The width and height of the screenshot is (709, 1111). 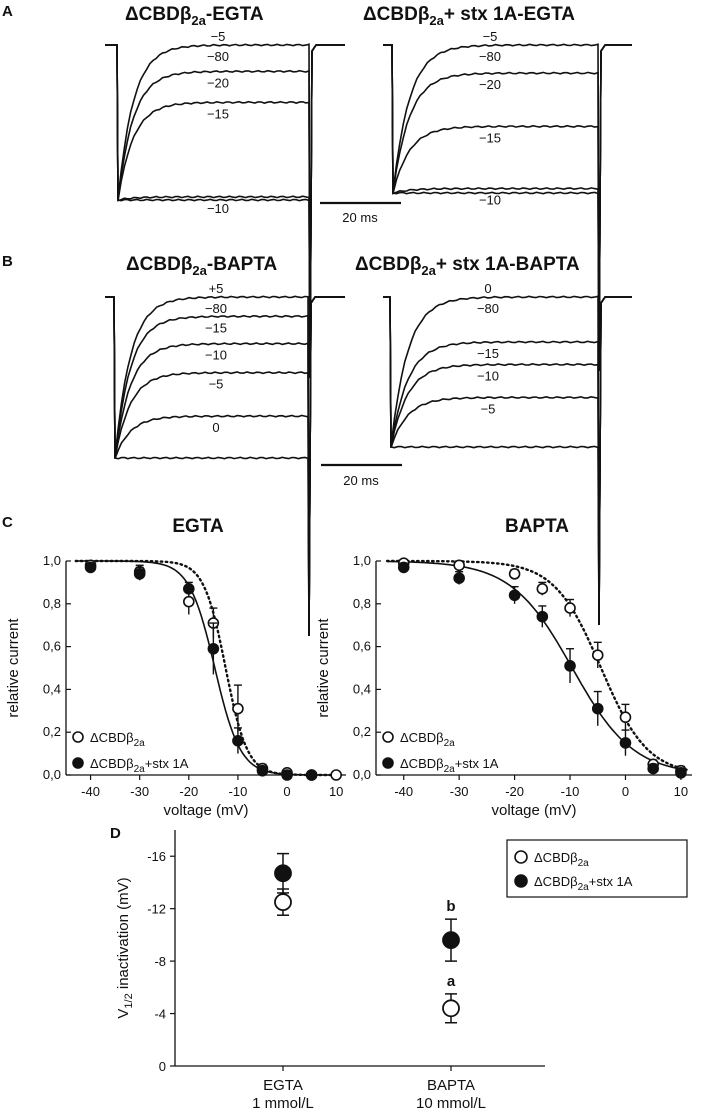 What do you see at coordinates (362, 688) in the screenshot?
I see `y-tick-label: 0,4` at bounding box center [362, 688].